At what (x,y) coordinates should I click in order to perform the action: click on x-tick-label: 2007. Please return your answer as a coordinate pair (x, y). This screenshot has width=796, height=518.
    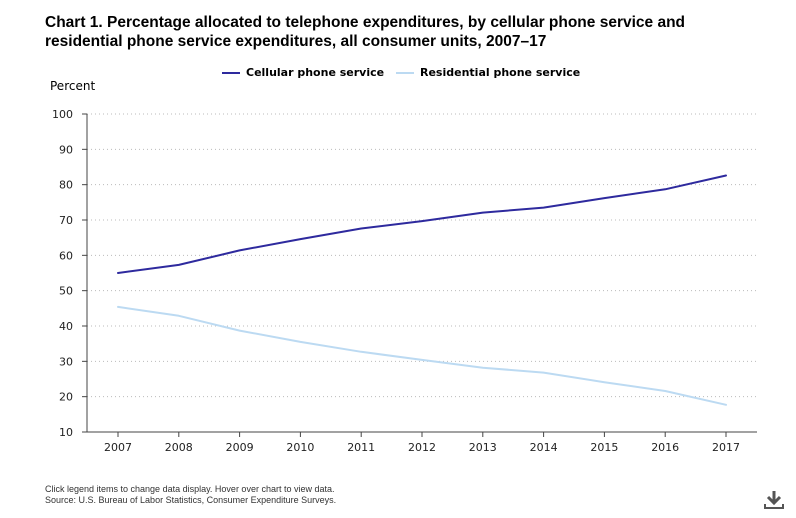
    Looking at the image, I should click on (118, 447).